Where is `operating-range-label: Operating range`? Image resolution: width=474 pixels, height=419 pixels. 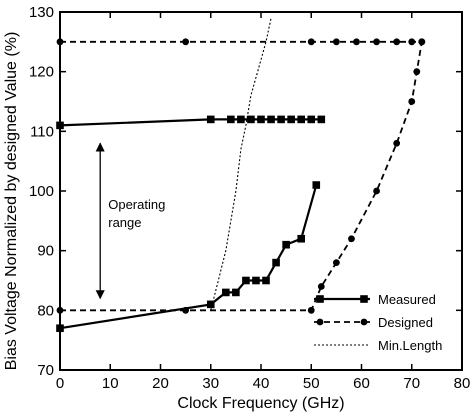 operating-range-label: Operating range is located at coordinates (136, 213).